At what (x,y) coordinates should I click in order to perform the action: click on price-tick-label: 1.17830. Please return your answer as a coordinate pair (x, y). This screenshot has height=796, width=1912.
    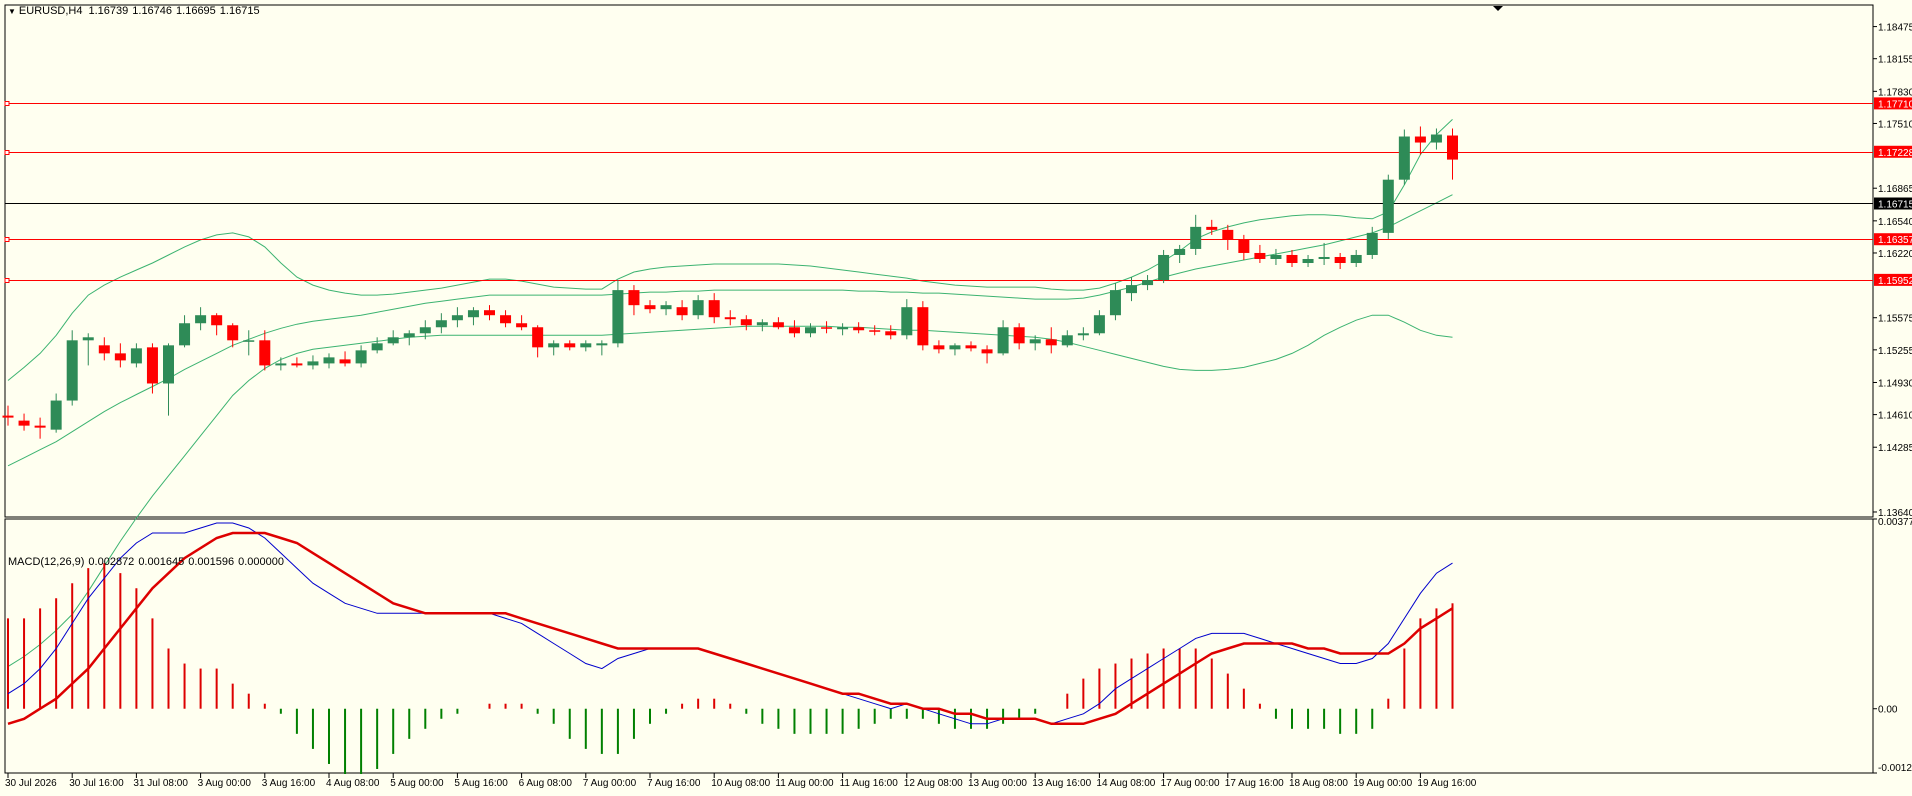
    Looking at the image, I should click on (1895, 92).